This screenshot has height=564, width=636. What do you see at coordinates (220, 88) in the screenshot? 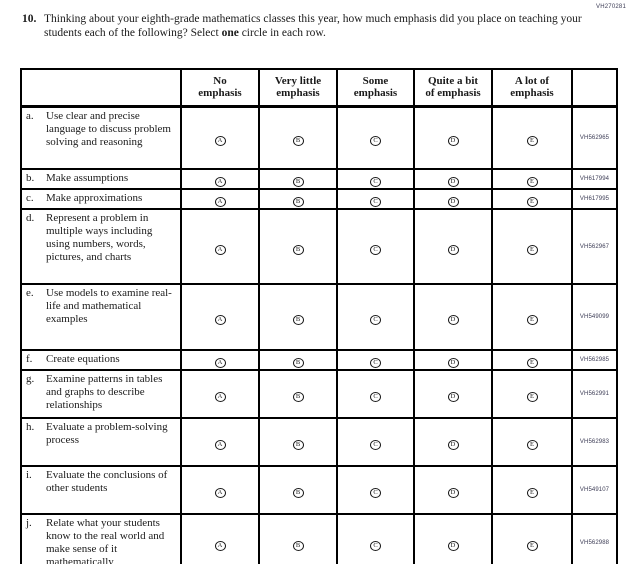
I see `column-header-no-emphasis: No emphasis` at bounding box center [220, 88].